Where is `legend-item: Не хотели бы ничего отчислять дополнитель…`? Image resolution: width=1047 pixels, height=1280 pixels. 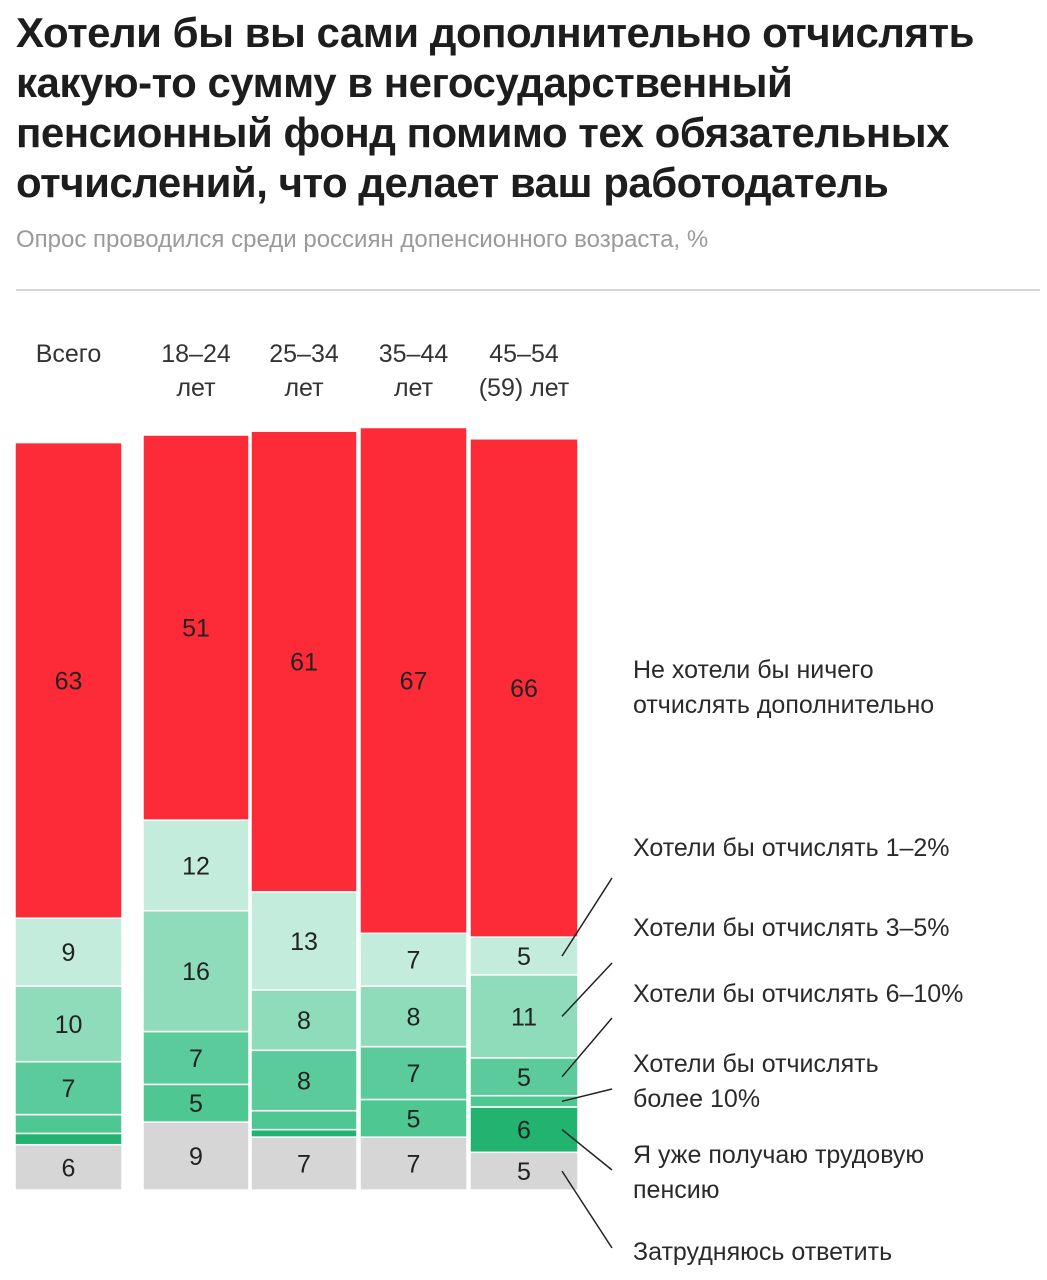 legend-item: Не хотели бы ничего отчислять дополнитель… is located at coordinates (783, 687).